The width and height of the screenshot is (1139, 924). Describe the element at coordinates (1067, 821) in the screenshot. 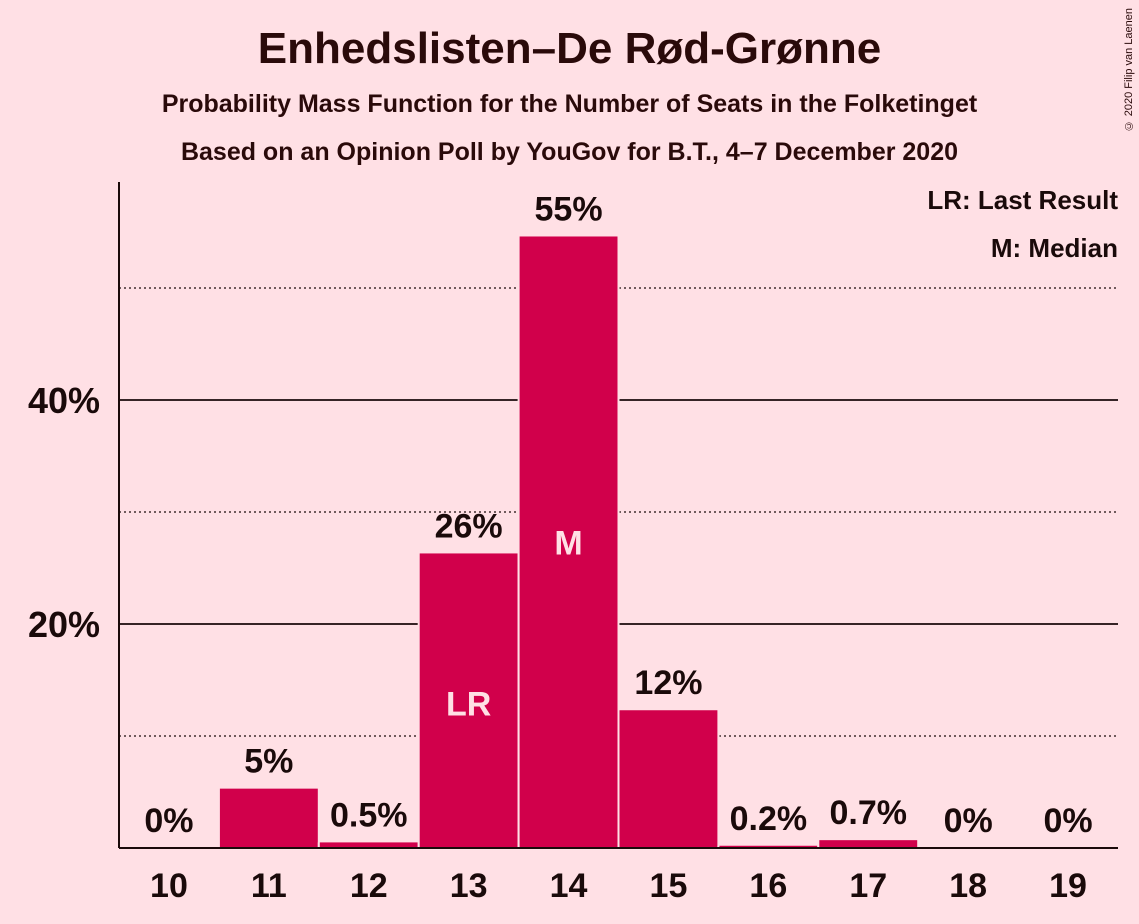

I see `value-label-19: 0%` at that location.